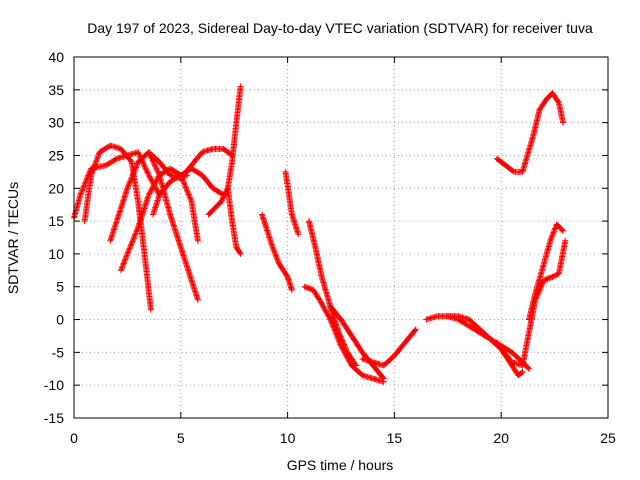 This screenshot has height=480, width=640. Describe the element at coordinates (340, 465) in the screenshot. I see `x-axis-label: GPS time / hours` at that location.